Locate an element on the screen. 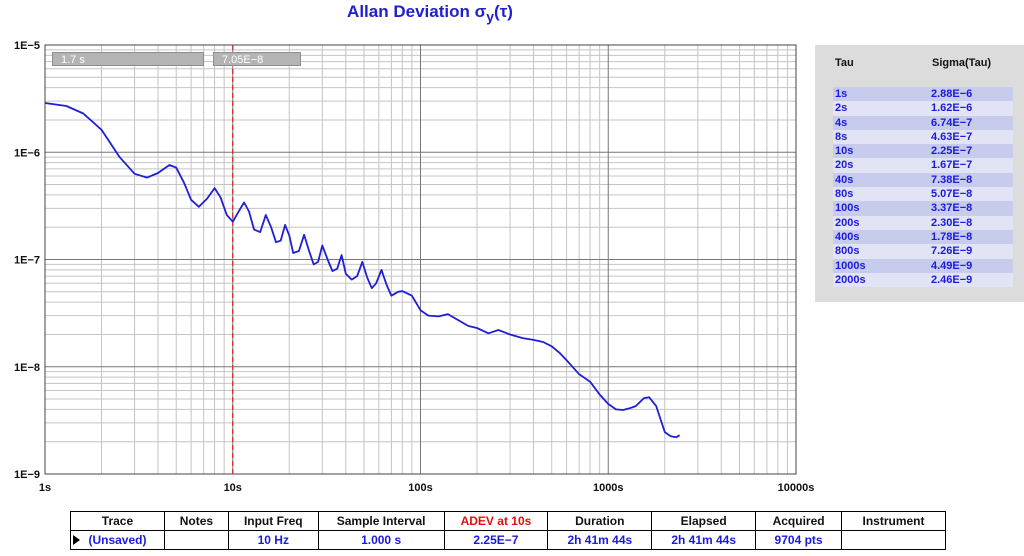 The width and height of the screenshot is (1024, 556). tau-sigma-row: 8s 4.63E−7 is located at coordinates (923, 137).